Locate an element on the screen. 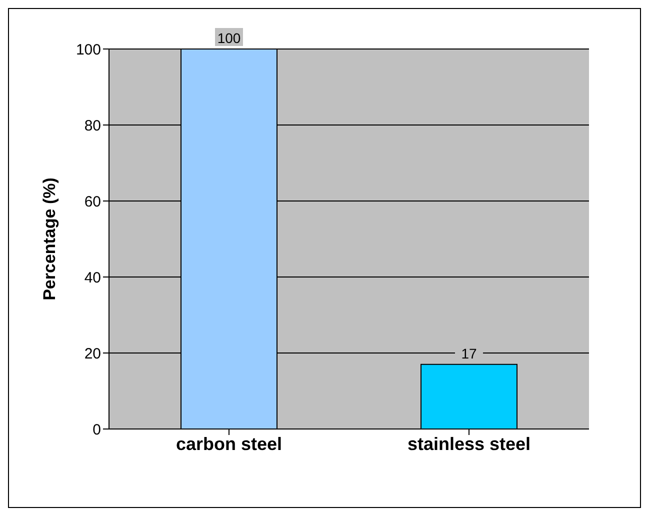 This screenshot has width=647, height=514. x-tick-label: stainless steel is located at coordinates (469, 444).